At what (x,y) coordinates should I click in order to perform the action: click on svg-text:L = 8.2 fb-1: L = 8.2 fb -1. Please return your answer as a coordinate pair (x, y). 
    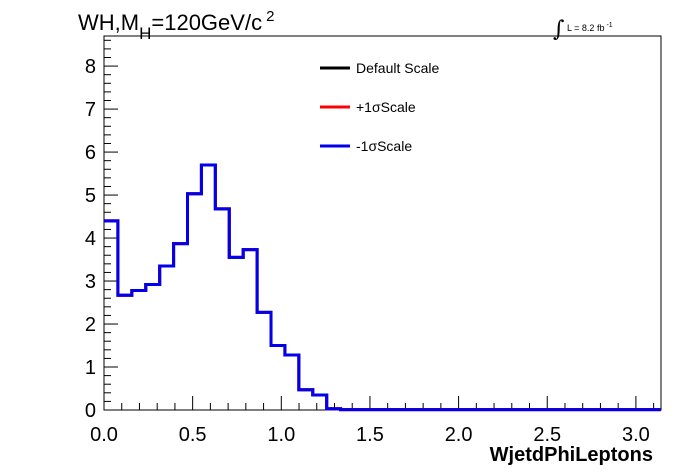
    Looking at the image, I should click on (590, 27).